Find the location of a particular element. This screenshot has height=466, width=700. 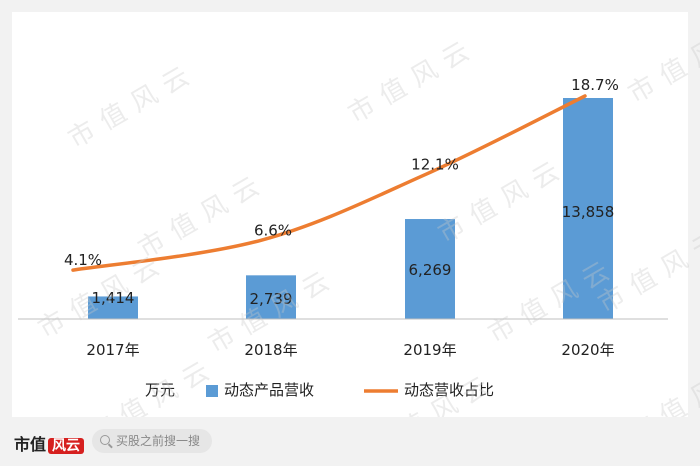

legend-swatch-bar is located at coordinates (212, 391).